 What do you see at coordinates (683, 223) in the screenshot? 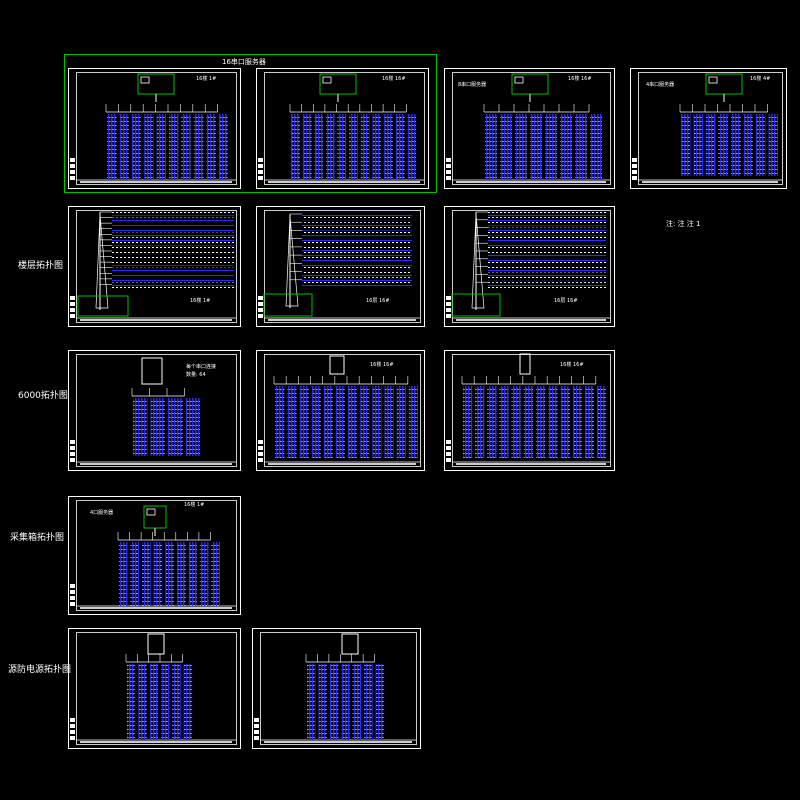
I see `legend-note: 注: 注 注 1` at bounding box center [683, 223].